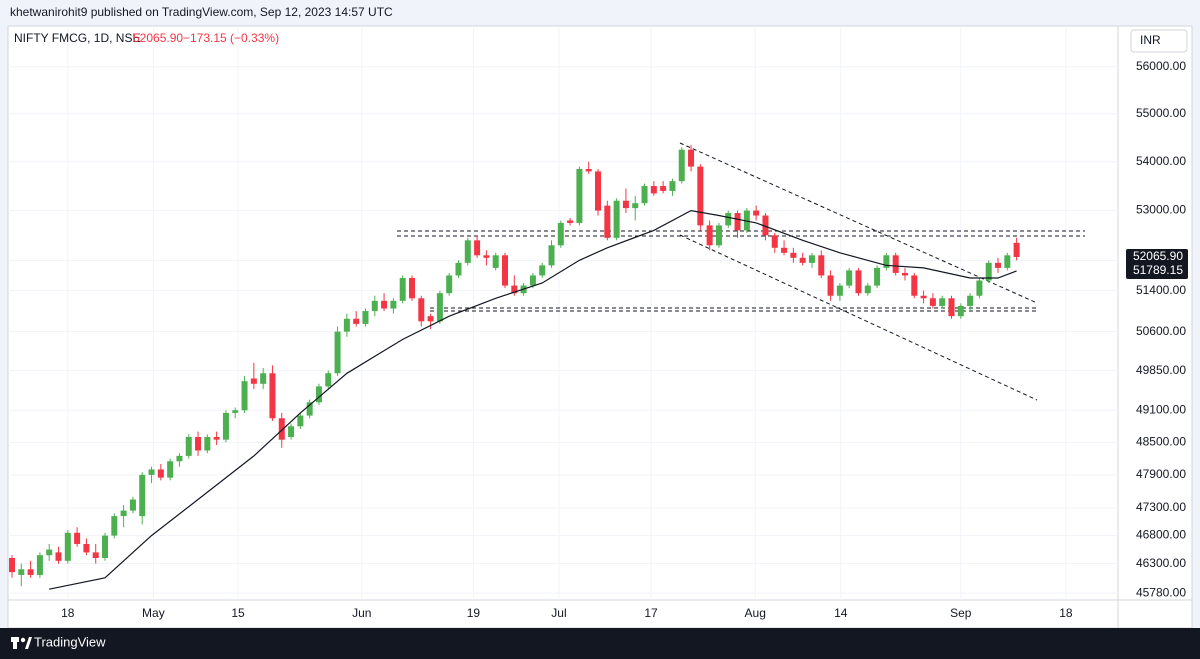 This screenshot has width=1200, height=659. What do you see at coordinates (77, 38) in the screenshot?
I see `symbol-title: NIFTY FMCG, 1D, NSE` at bounding box center [77, 38].